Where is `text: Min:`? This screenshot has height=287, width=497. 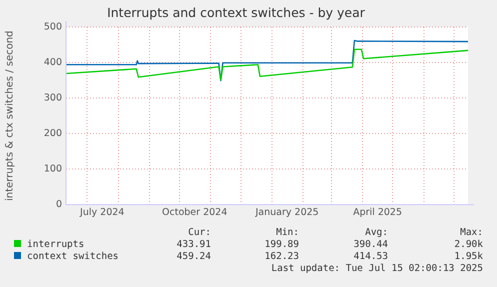 text: Min: is located at coordinates (287, 232).